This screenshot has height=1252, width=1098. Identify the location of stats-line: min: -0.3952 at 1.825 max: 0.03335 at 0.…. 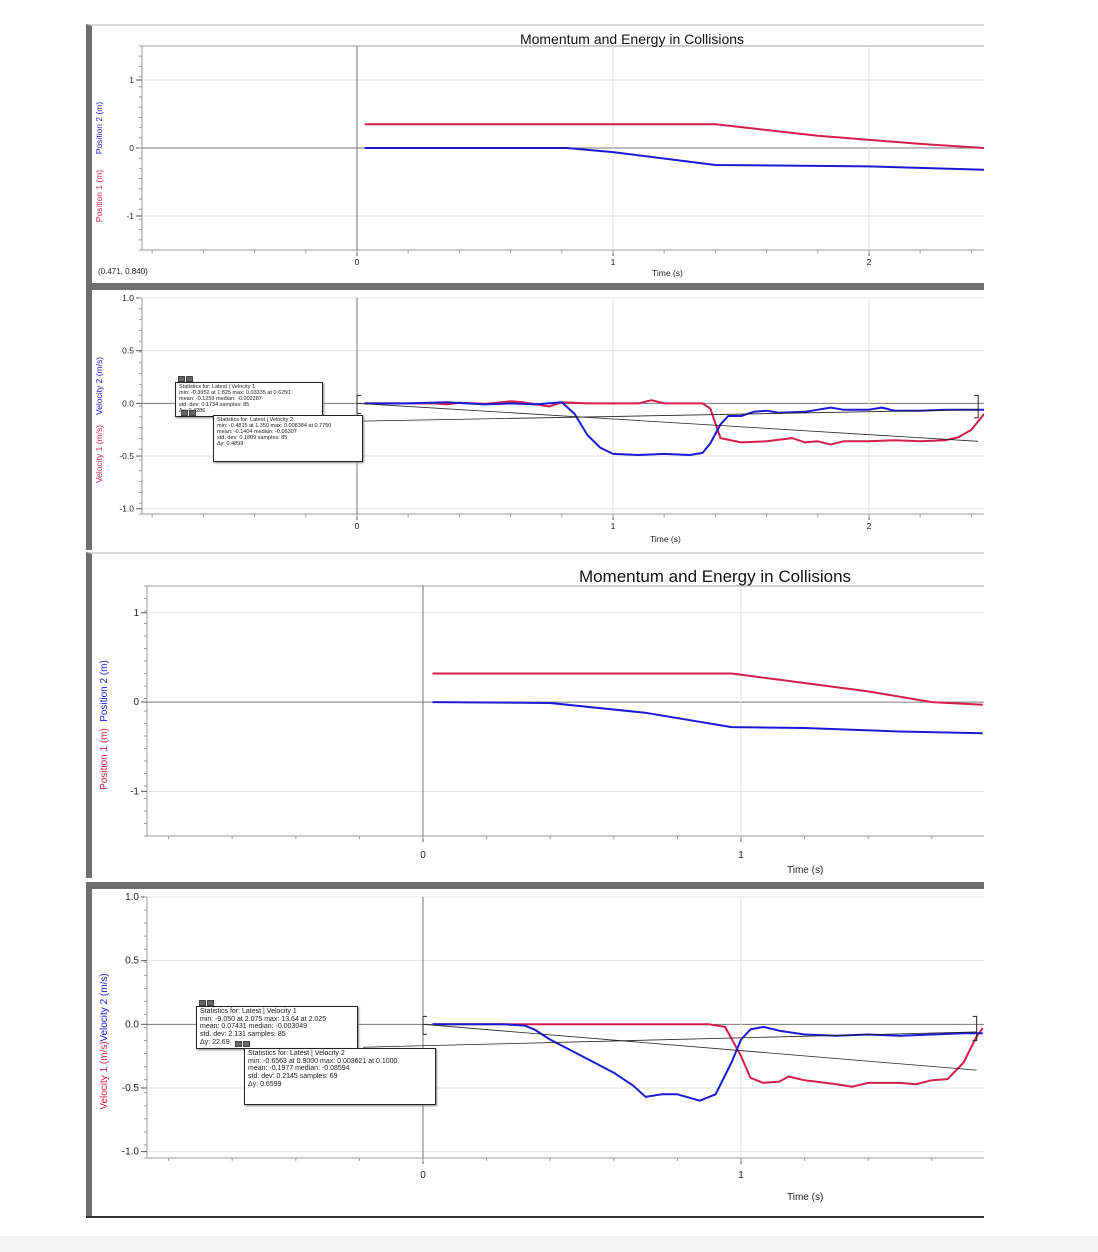
(235, 393).